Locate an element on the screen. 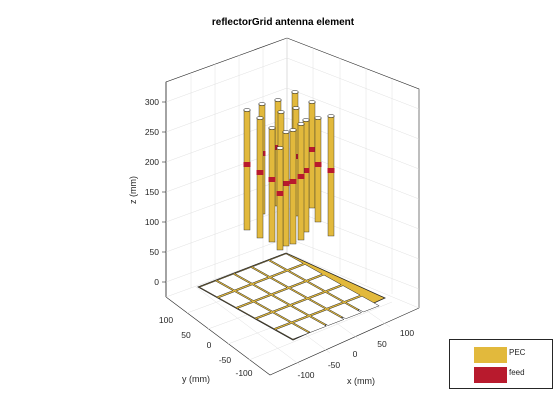 The height and width of the screenshot is (420, 560). y-axis: 100 50 0 -50 -100 y (mm) is located at coordinates (206, 349).